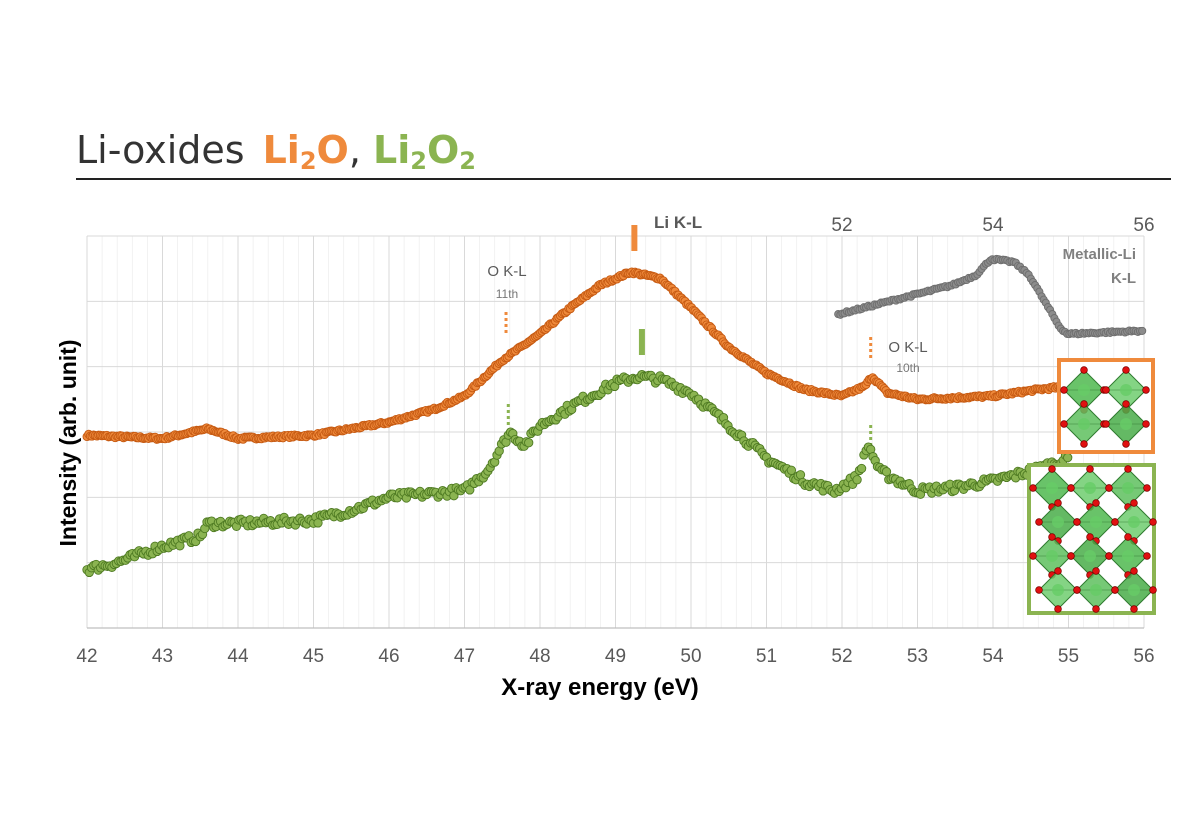 Image resolution: width=1200 pixels, height=815 pixels. Describe the element at coordinates (917, 656) in the screenshot. I see `x-tick-label: 53` at that location.